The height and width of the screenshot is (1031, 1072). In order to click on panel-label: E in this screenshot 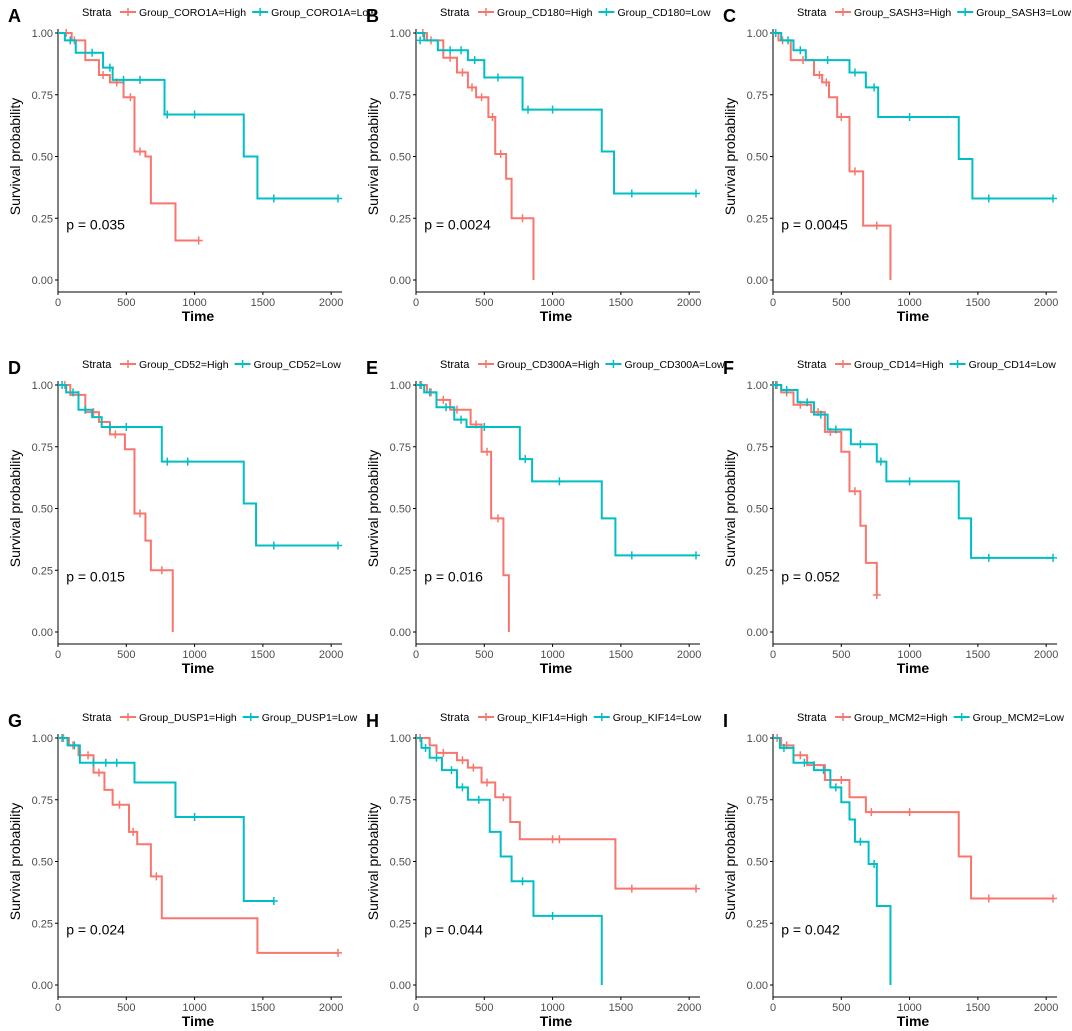, I will do `click(372, 368)`.